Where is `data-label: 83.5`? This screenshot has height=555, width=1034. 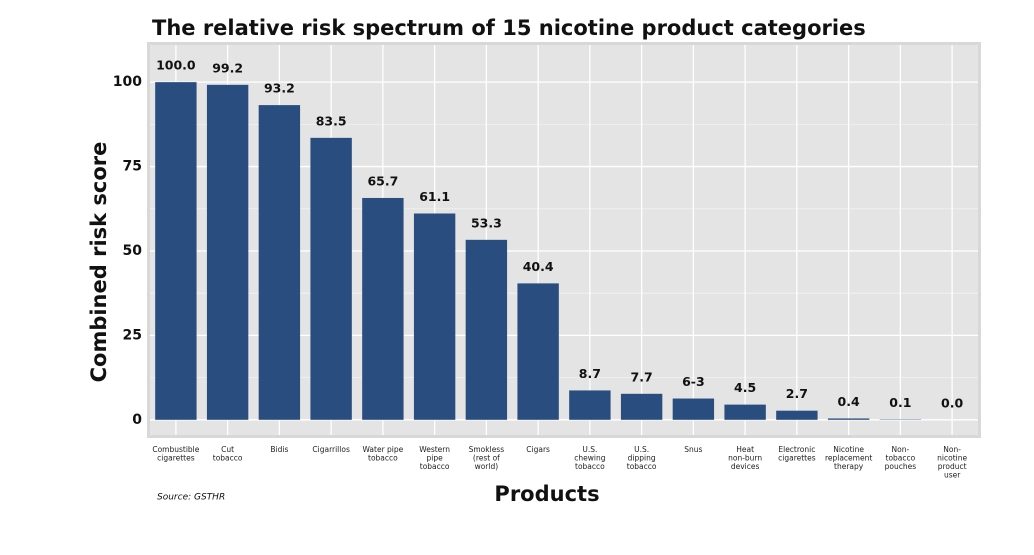
data-label: 83.5 is located at coordinates (331, 120).